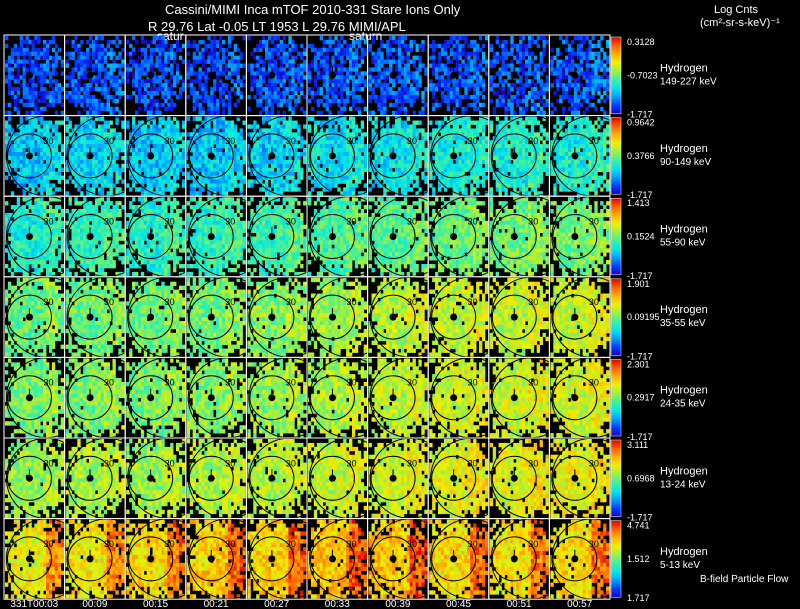  Describe the element at coordinates (641, 42) in the screenshot. I see `colorbar-max-label: 0.3128` at that location.